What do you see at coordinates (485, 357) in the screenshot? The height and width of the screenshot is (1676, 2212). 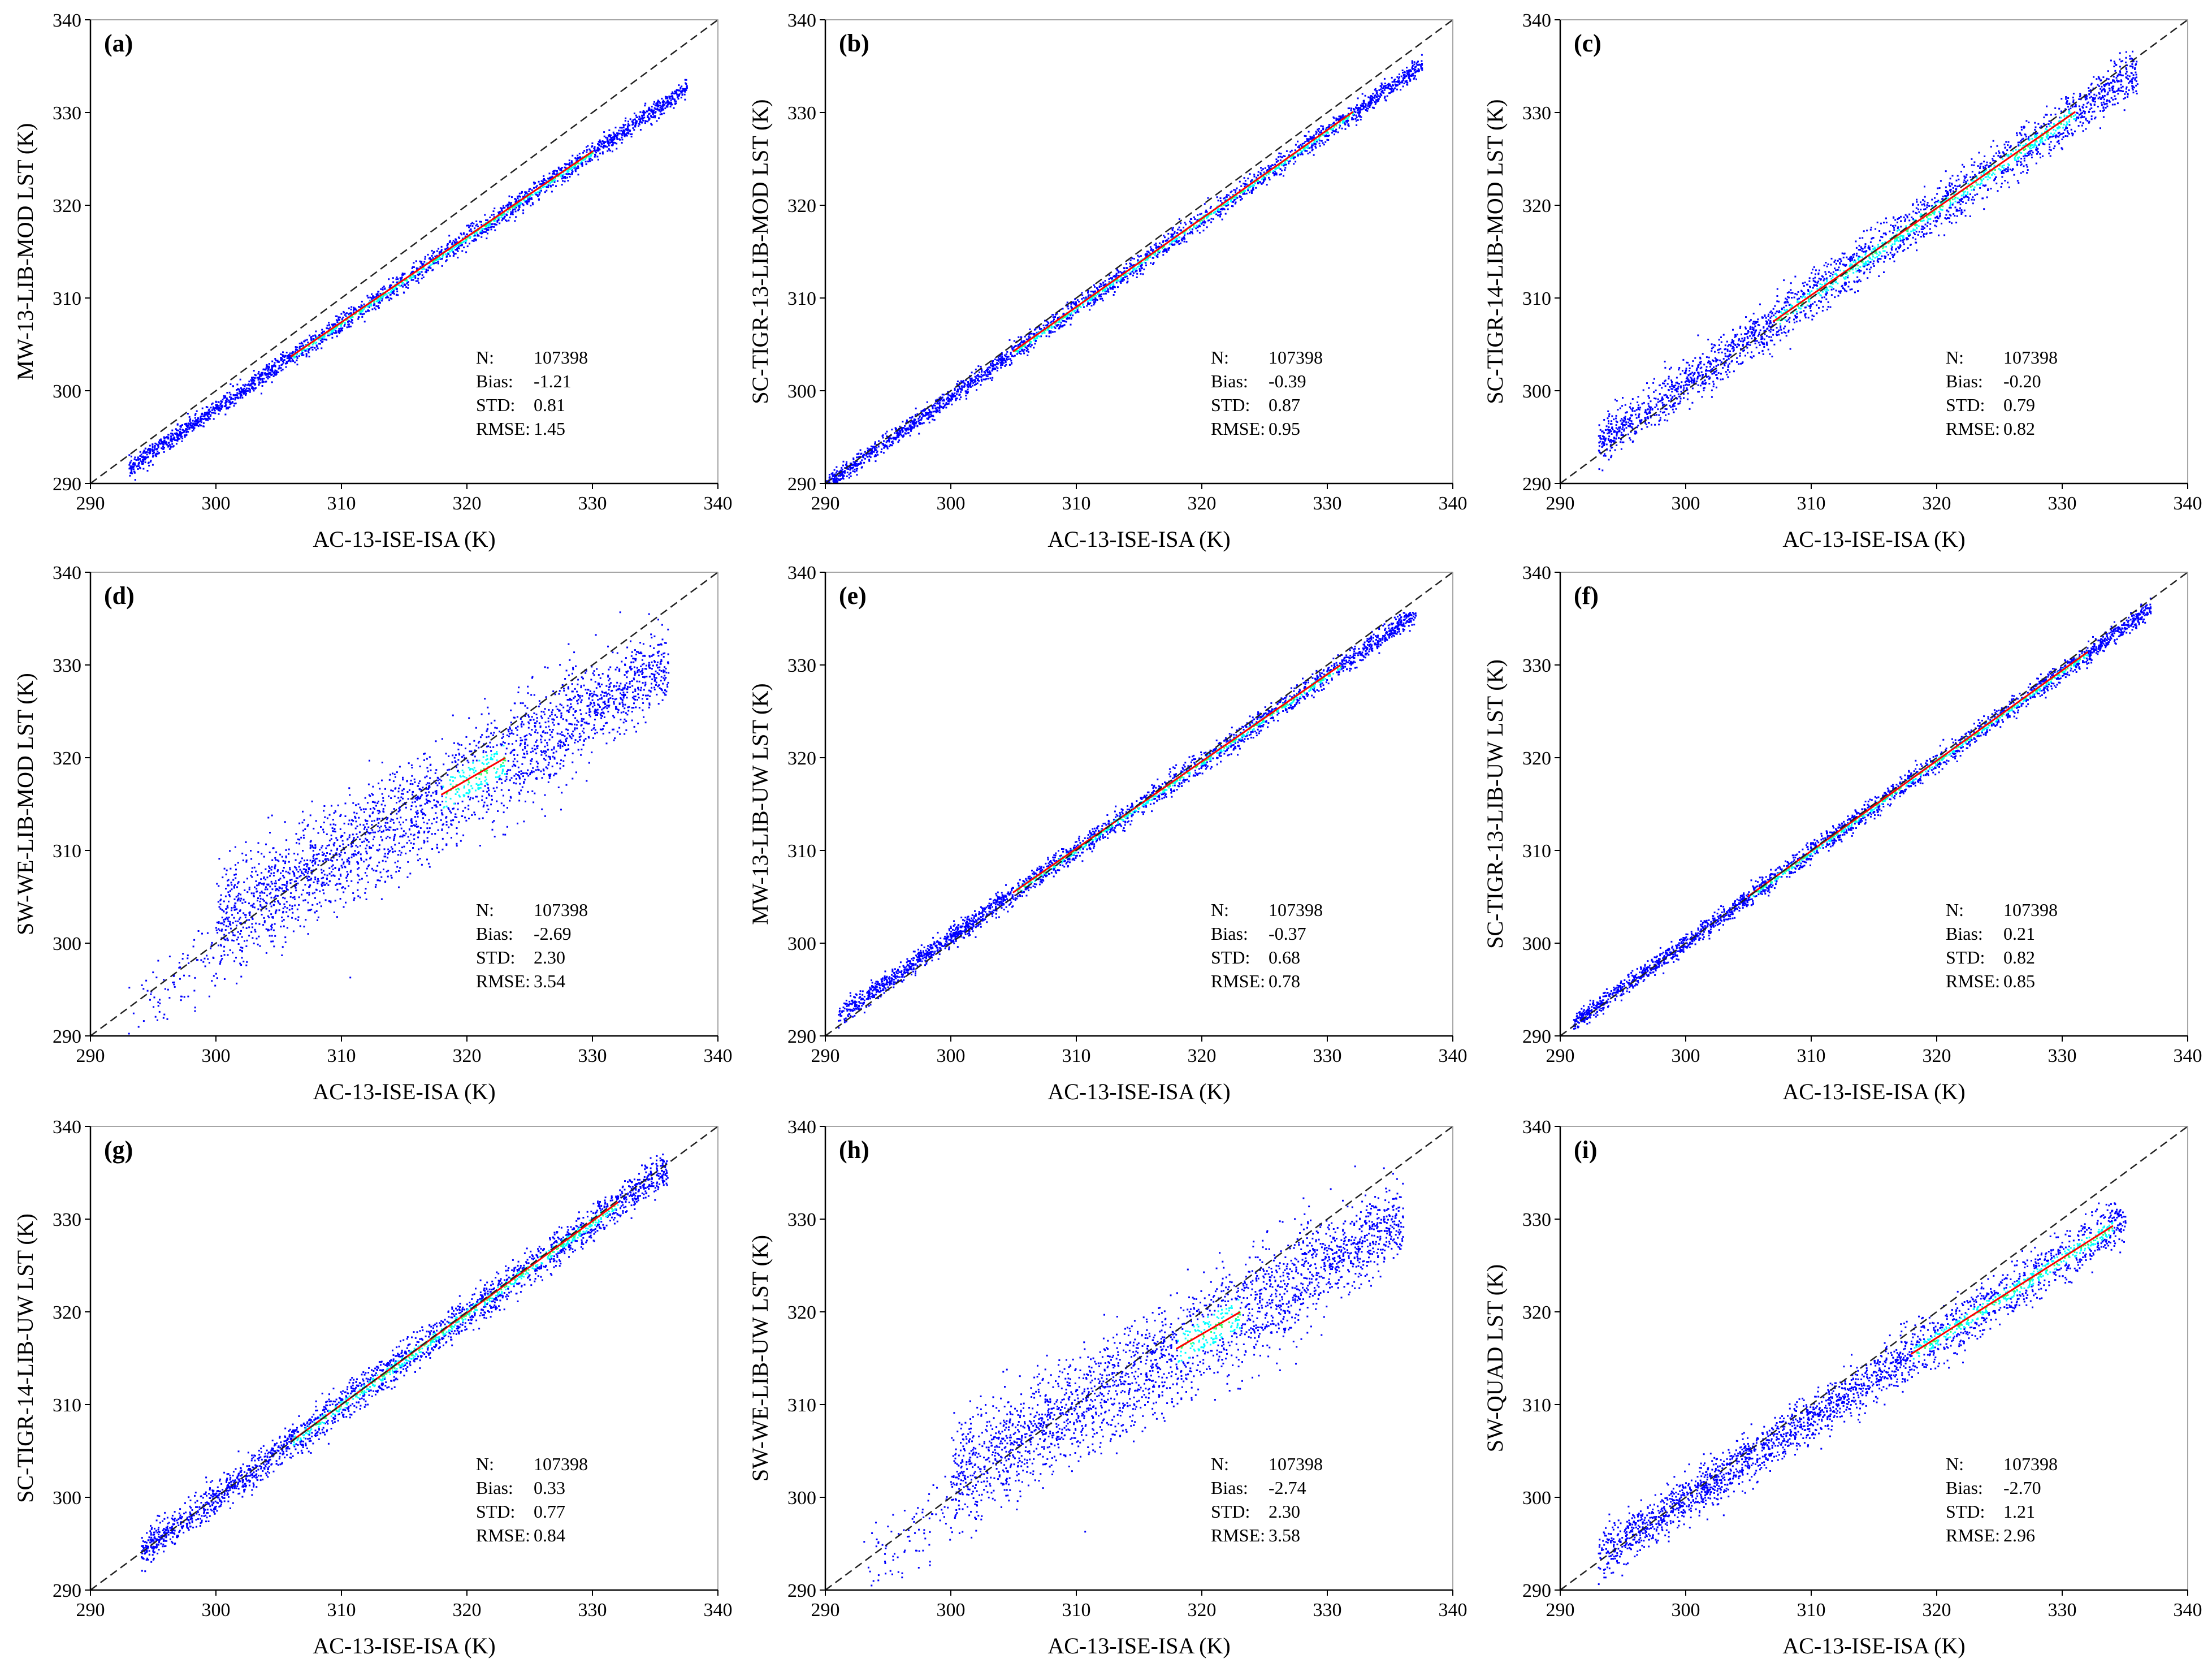 I see `stat-label: N:` at bounding box center [485, 357].